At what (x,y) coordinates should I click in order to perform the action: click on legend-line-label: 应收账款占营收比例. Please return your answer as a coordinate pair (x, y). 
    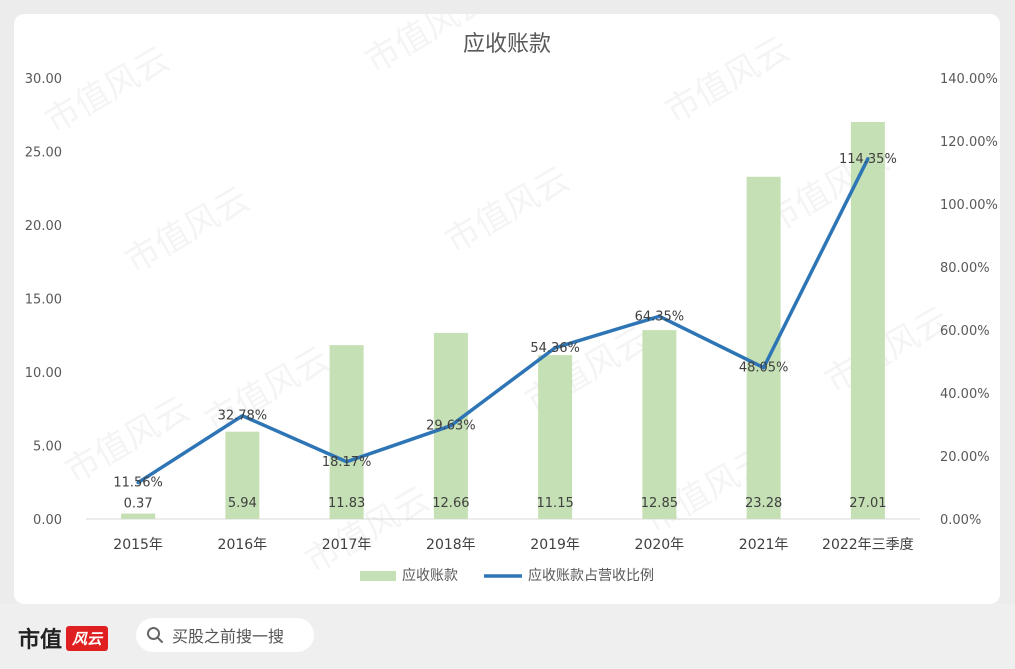
    Looking at the image, I should click on (591, 575).